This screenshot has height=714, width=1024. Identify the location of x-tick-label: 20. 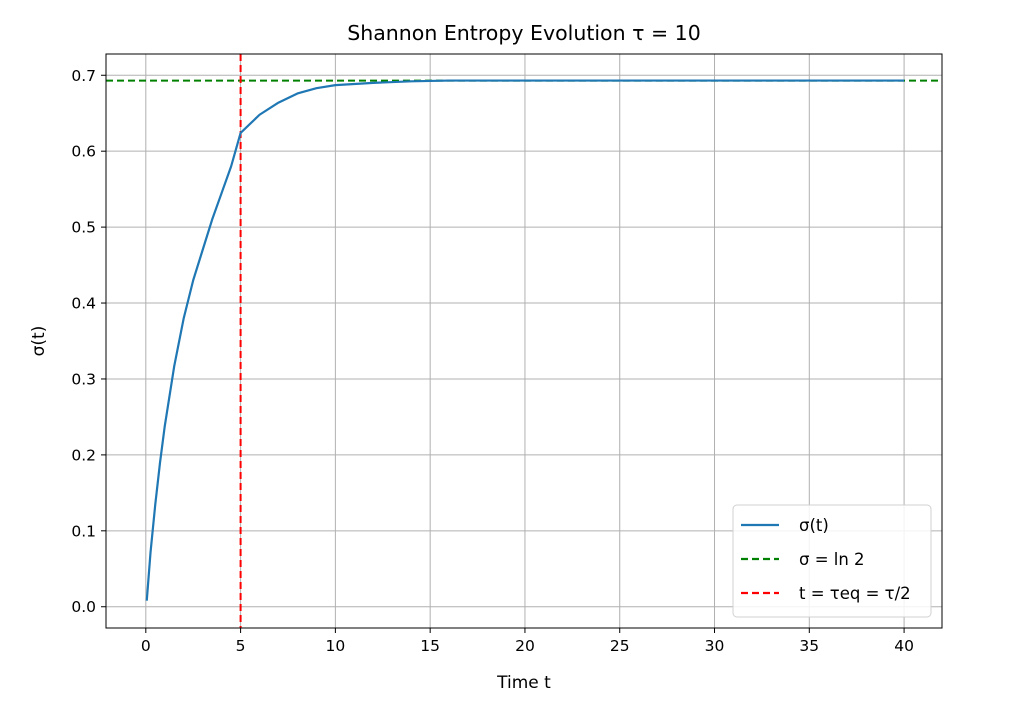
(525, 646).